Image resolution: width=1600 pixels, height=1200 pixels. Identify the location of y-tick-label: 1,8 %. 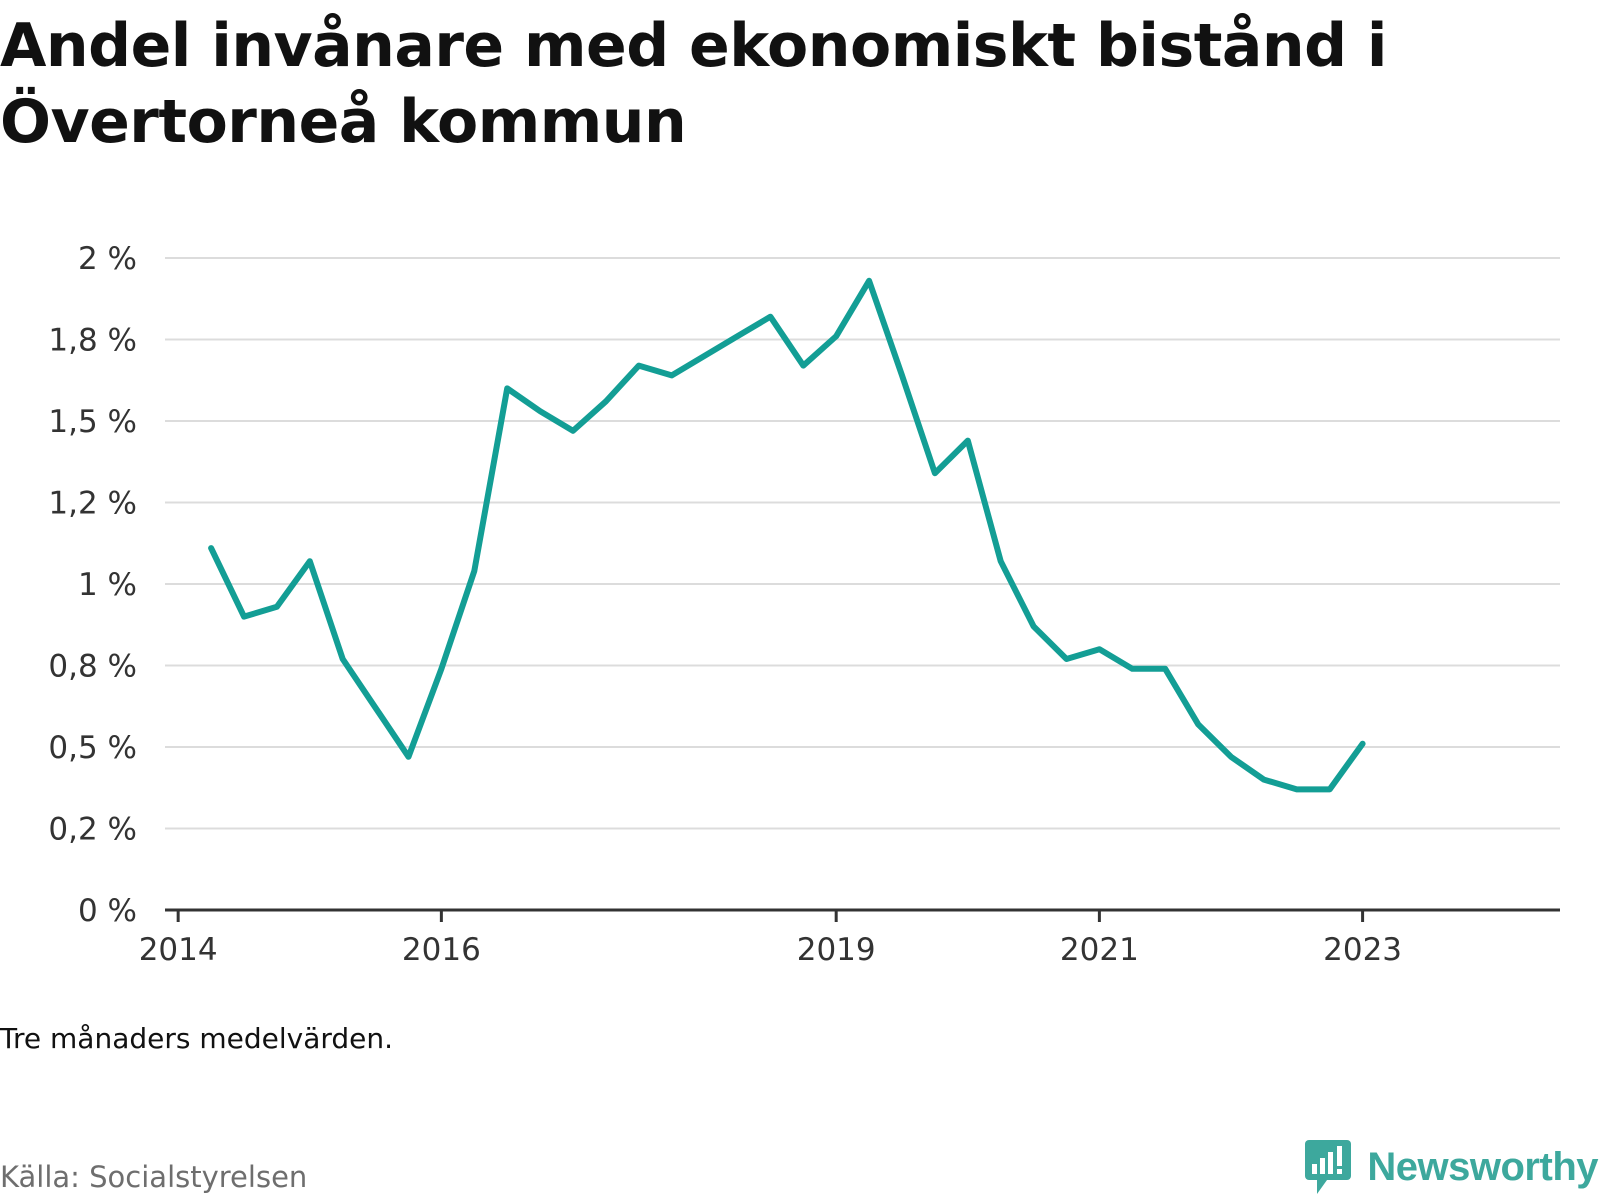
(92, 341).